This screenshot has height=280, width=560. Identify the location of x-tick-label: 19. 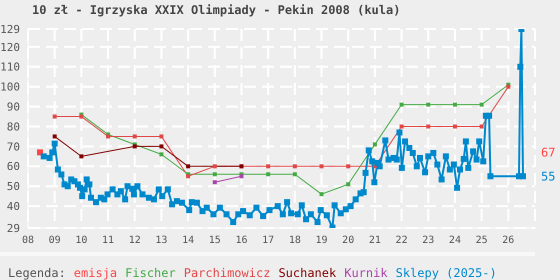
(322, 240).